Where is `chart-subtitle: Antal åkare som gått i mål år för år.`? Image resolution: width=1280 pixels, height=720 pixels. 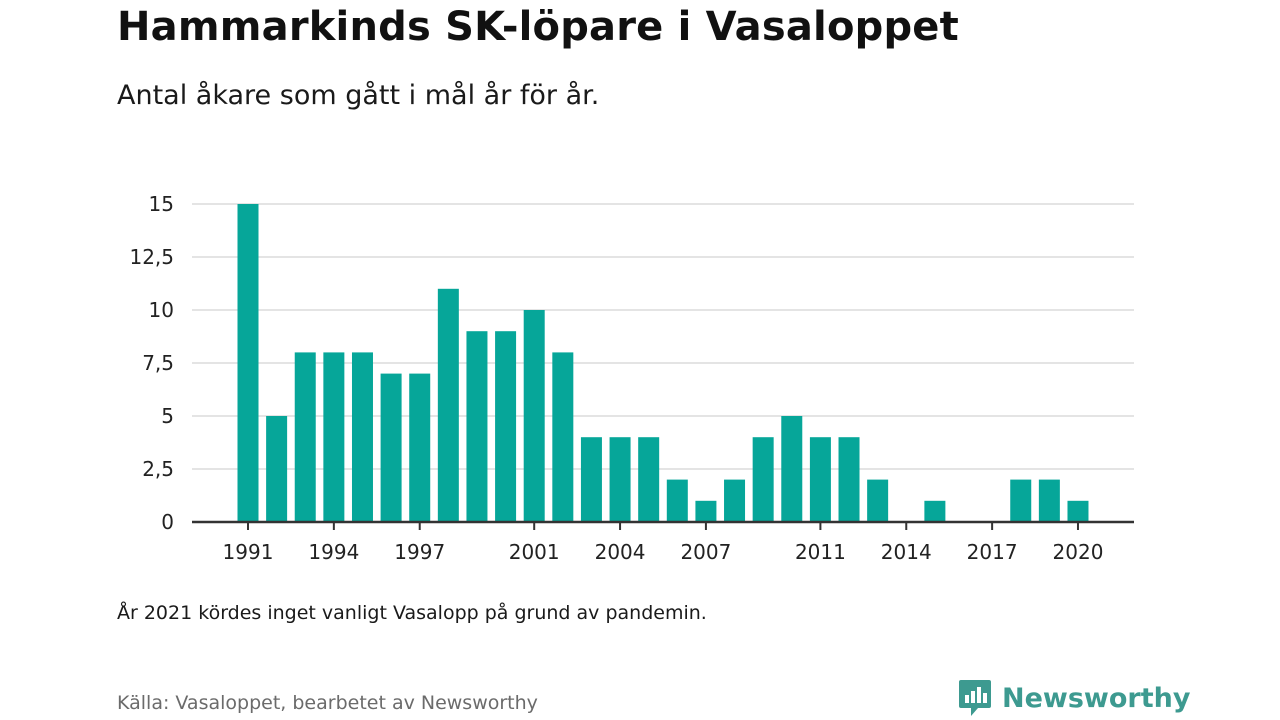 chart-subtitle: Antal åkare som gått i mål år för år. is located at coordinates (358, 95).